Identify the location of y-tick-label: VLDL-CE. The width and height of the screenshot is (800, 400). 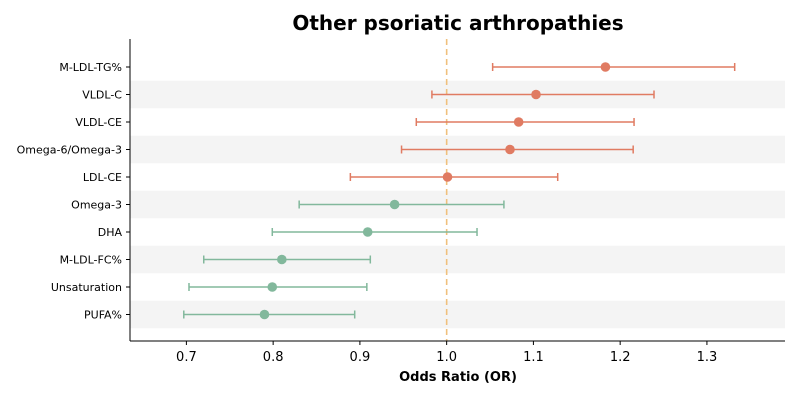
(98, 122).